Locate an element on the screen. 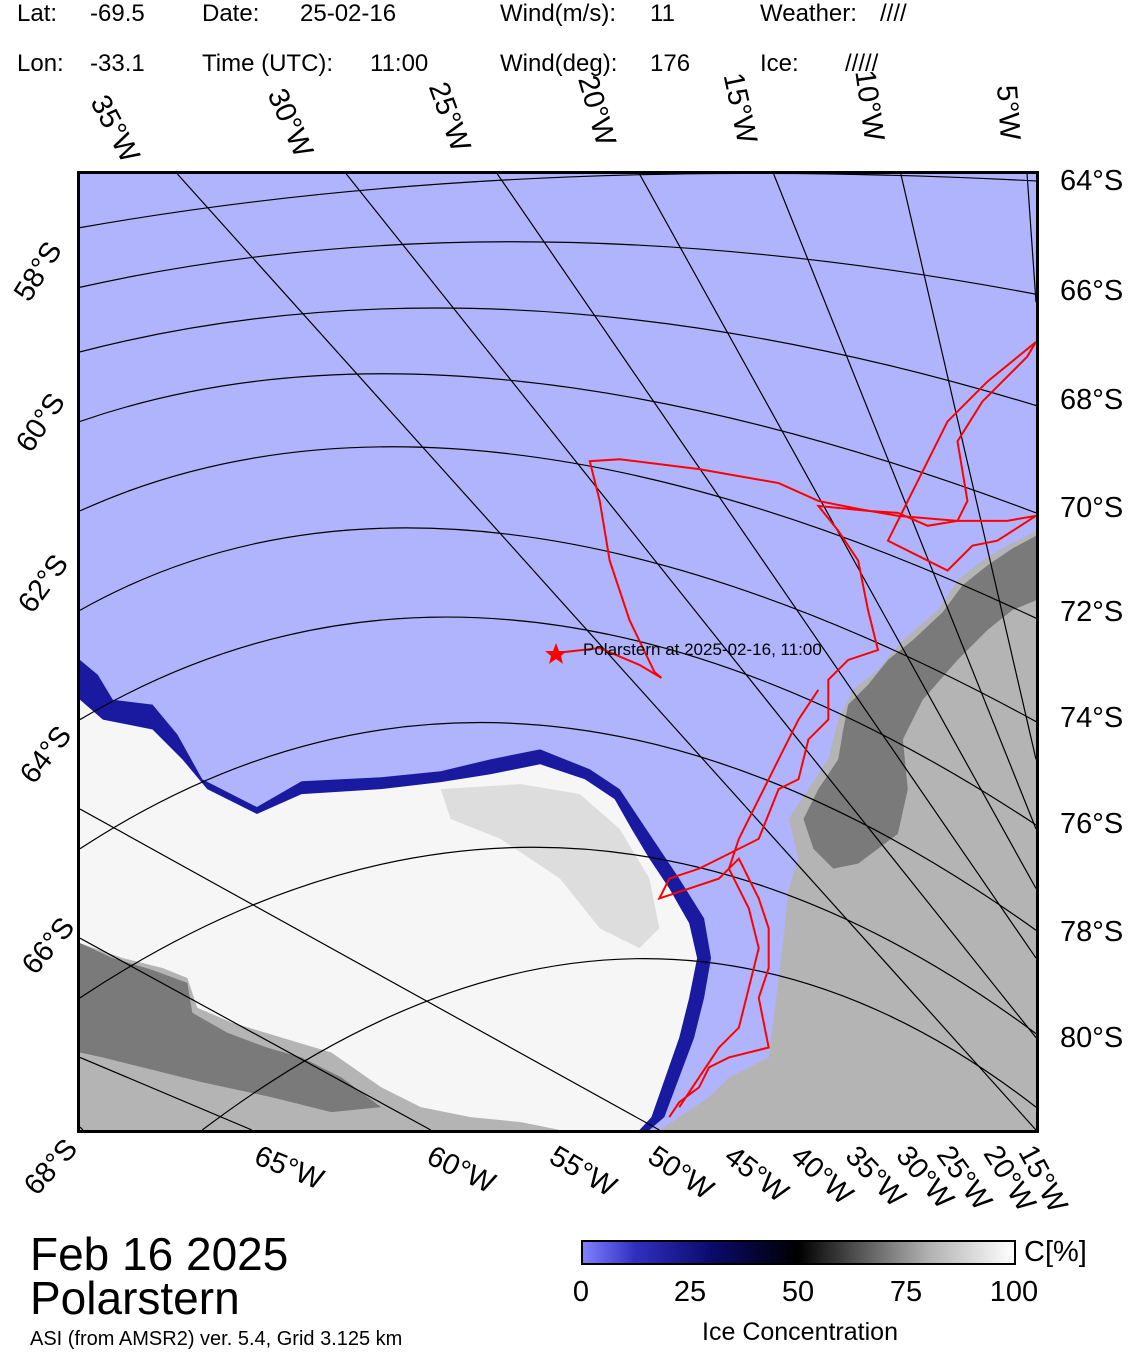  footer-source: ASI (from AMSR2) ver. 5.4, Grid 3.125 km is located at coordinates (216, 1339).